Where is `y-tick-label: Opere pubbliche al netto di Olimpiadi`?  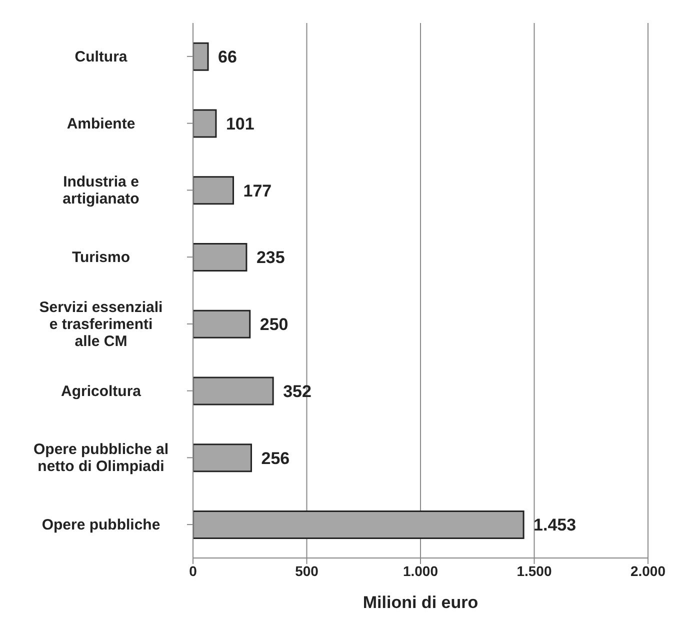
y-tick-label: Opere pubbliche al netto di Olimpiadi is located at coordinates (101, 457).